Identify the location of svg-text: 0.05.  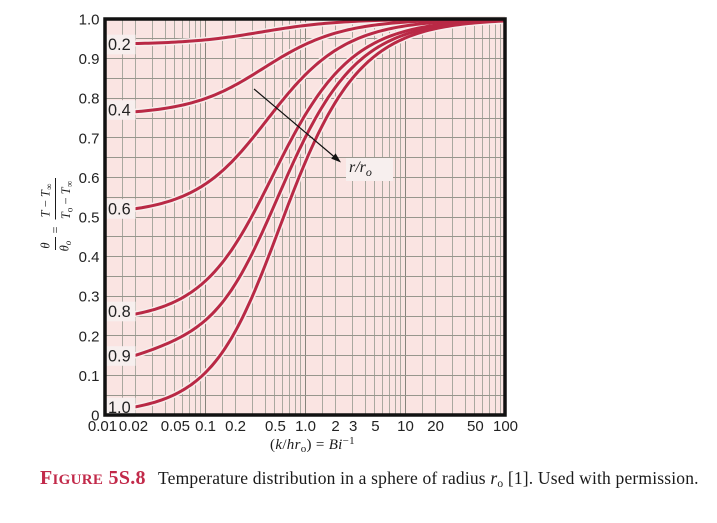
(175, 426).